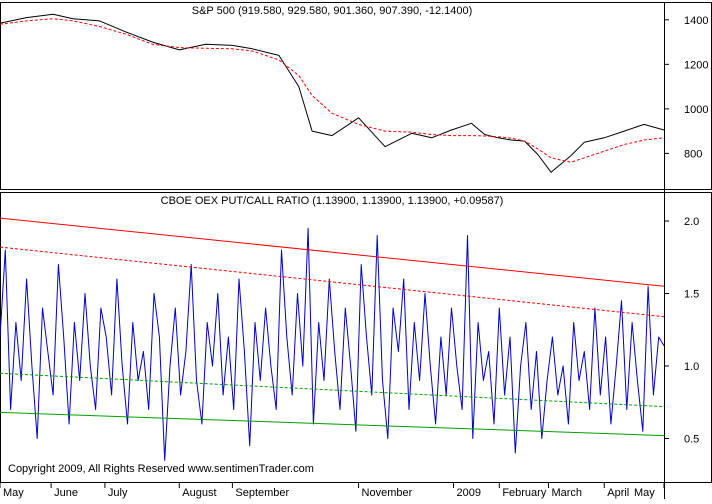 Image resolution: width=712 pixels, height=504 pixels. I want to click on x-tick-label: February, so click(524, 493).